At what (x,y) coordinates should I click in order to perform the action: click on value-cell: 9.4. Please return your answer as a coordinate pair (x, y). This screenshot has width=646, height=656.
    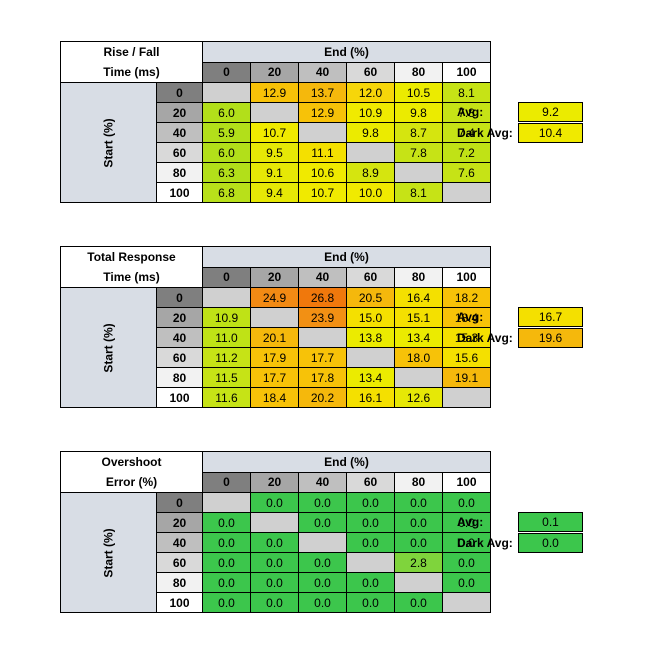
    Looking at the image, I should click on (274, 192).